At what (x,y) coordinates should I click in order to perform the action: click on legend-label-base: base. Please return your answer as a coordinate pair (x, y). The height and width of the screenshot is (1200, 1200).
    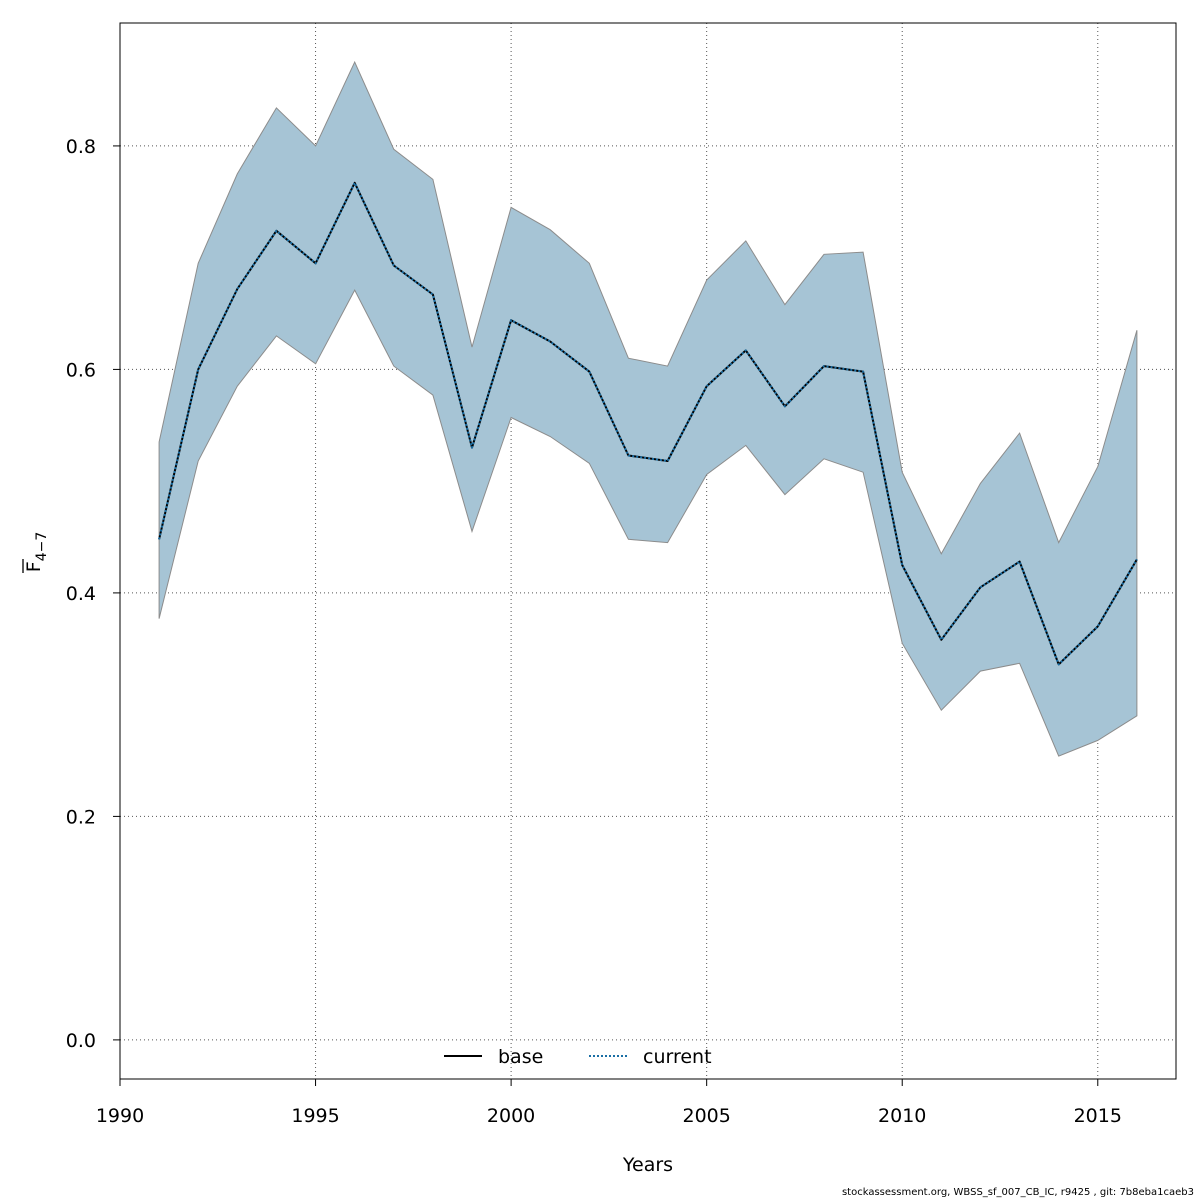
    Looking at the image, I should click on (520, 1057).